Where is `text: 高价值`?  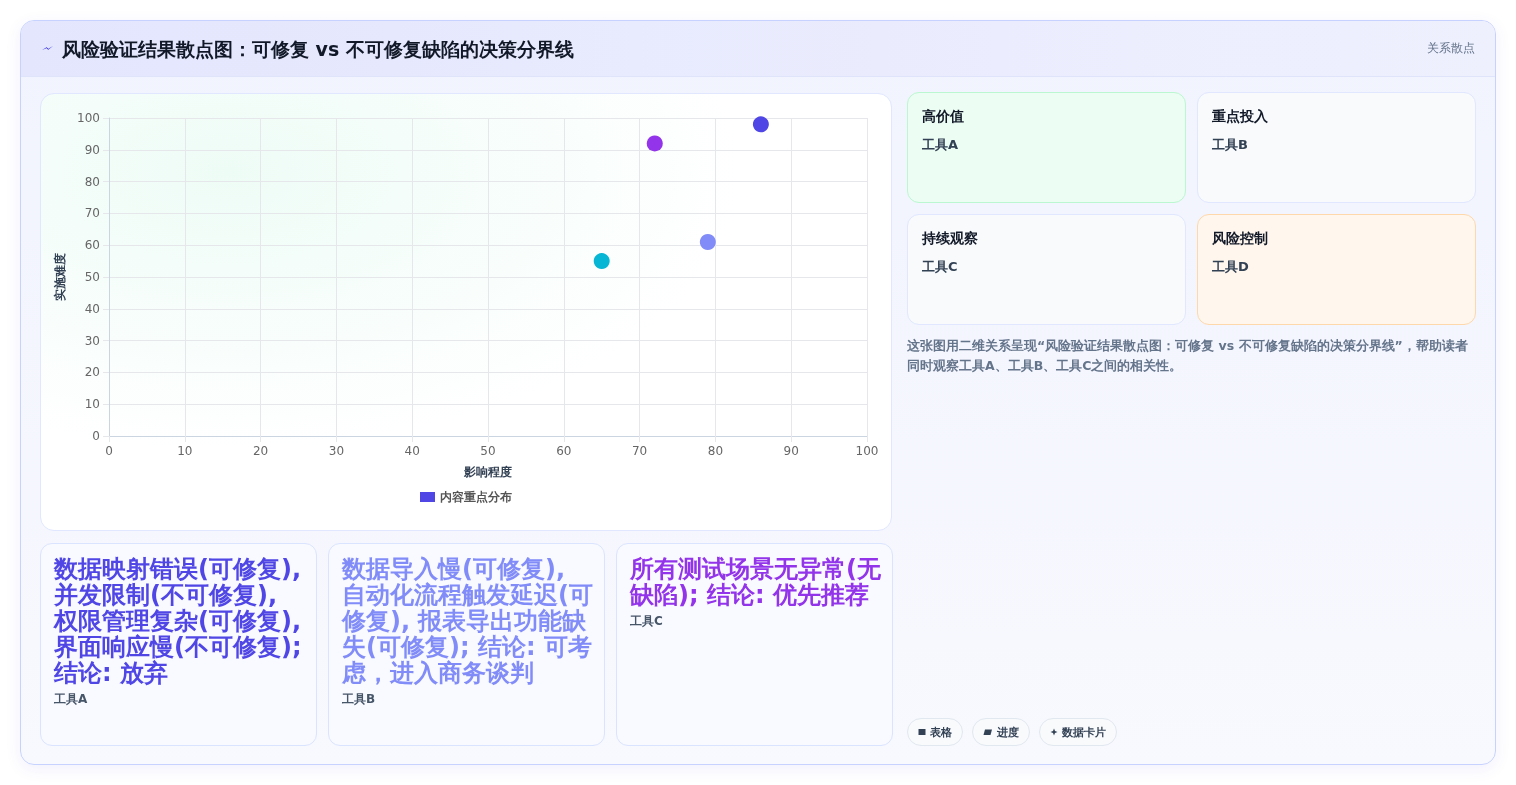
text: 高价值 is located at coordinates (943, 117).